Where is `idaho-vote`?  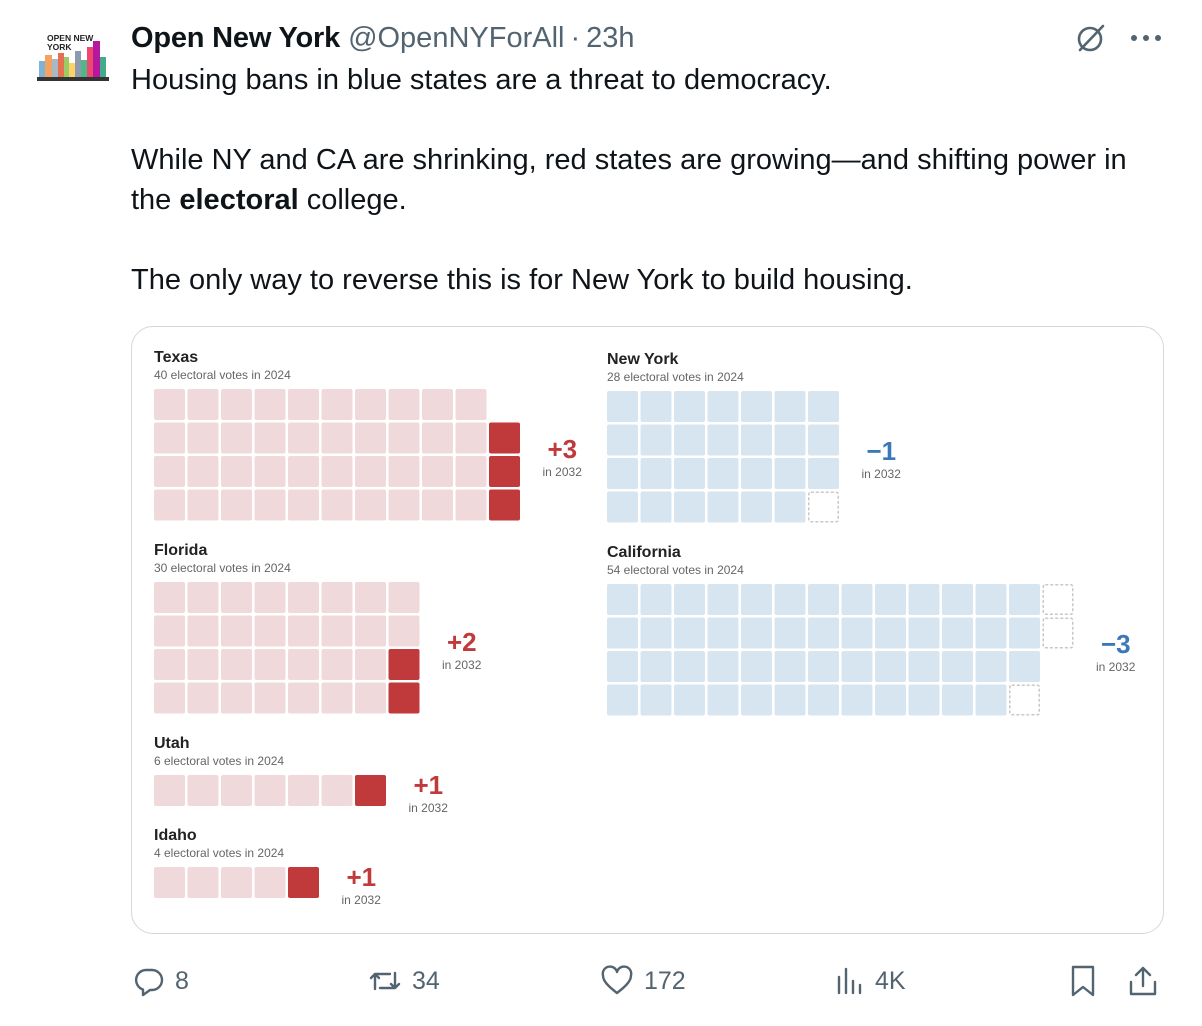
idaho-vote is located at coordinates (236, 882).